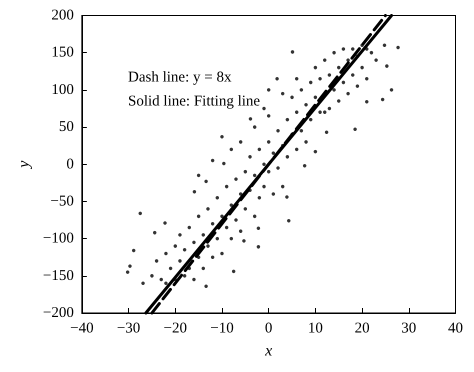  What do you see at coordinates (58, 276) in the screenshot?
I see `y-tick-label: −150` at bounding box center [58, 276].